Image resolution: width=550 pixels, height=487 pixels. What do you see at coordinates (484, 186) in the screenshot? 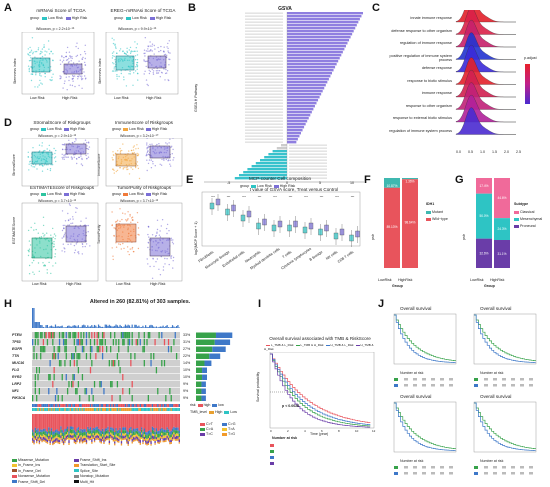
I see `subtype-bar-segment` at bounding box center [484, 186].